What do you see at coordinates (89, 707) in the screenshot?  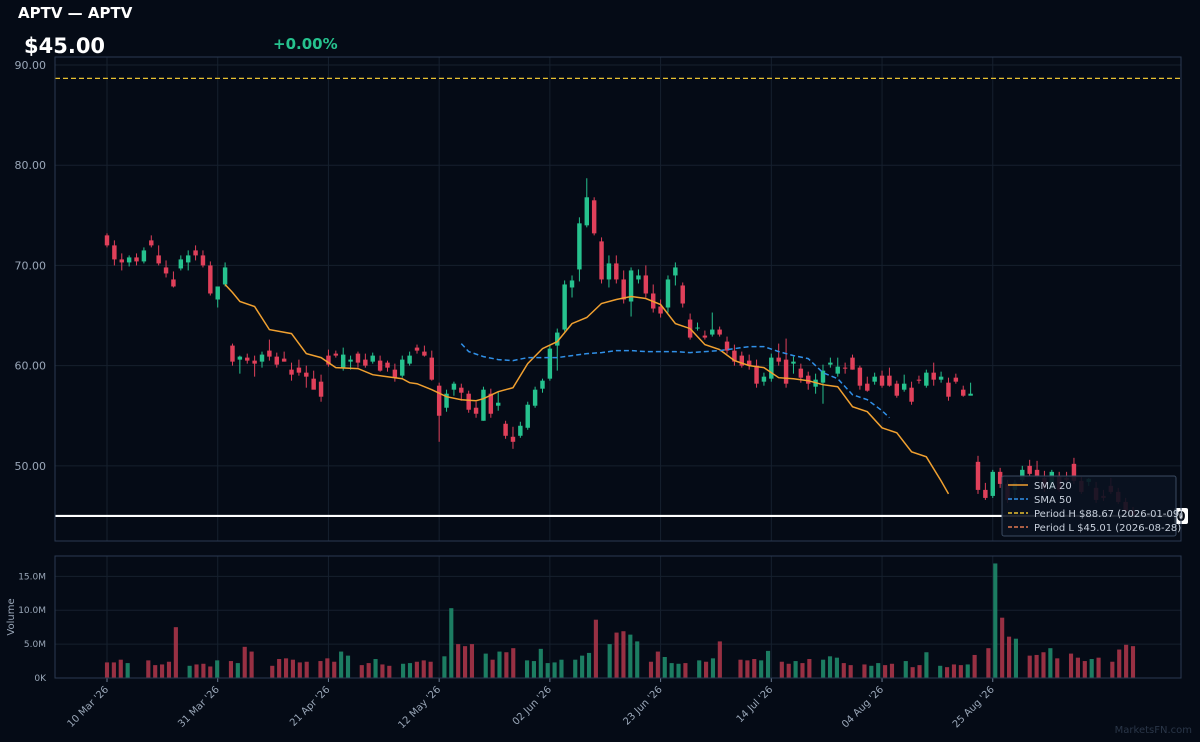 I see `x-tick-label: 10 Mar '26` at bounding box center [89, 707].